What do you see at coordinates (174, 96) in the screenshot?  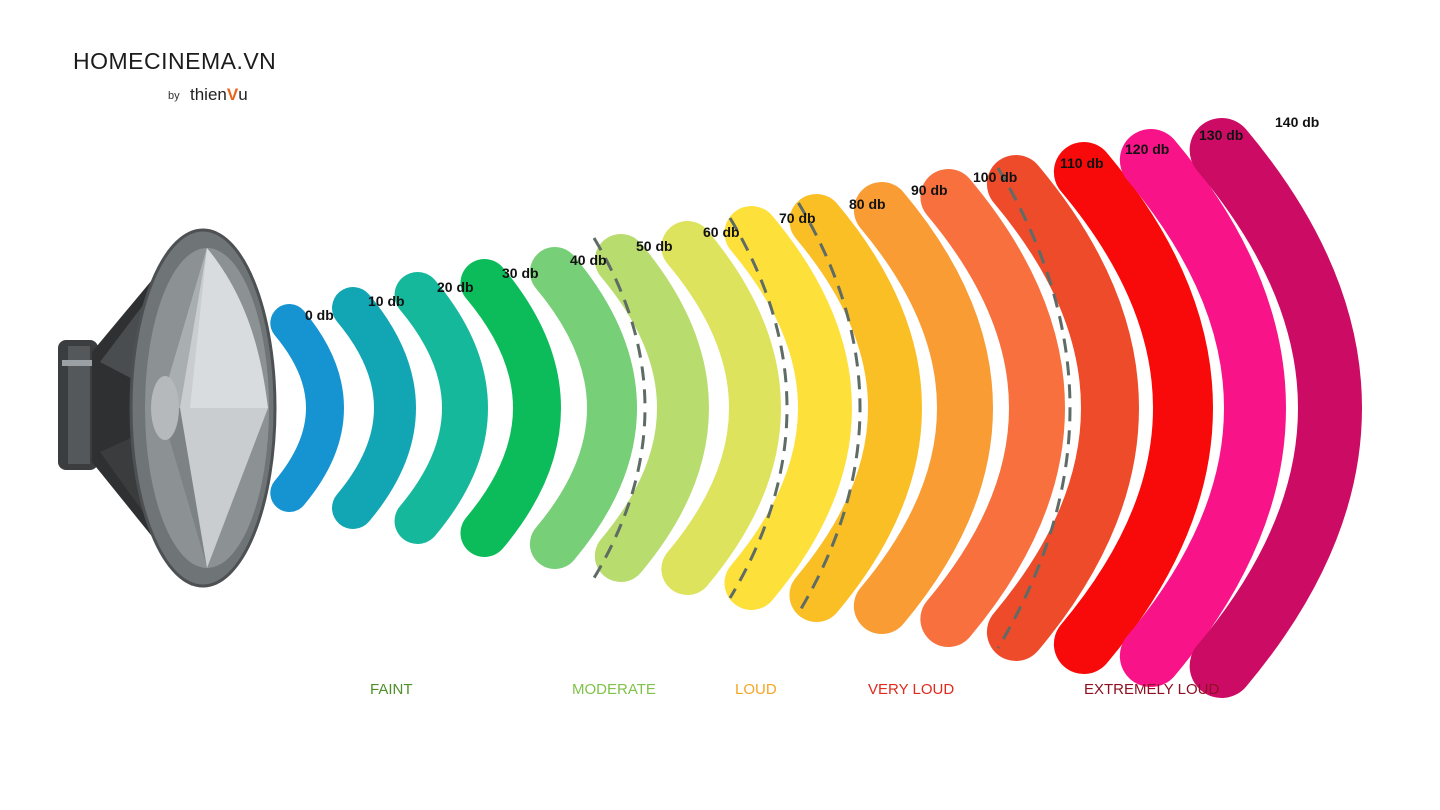 I see `brand-by-text: by` at bounding box center [174, 96].